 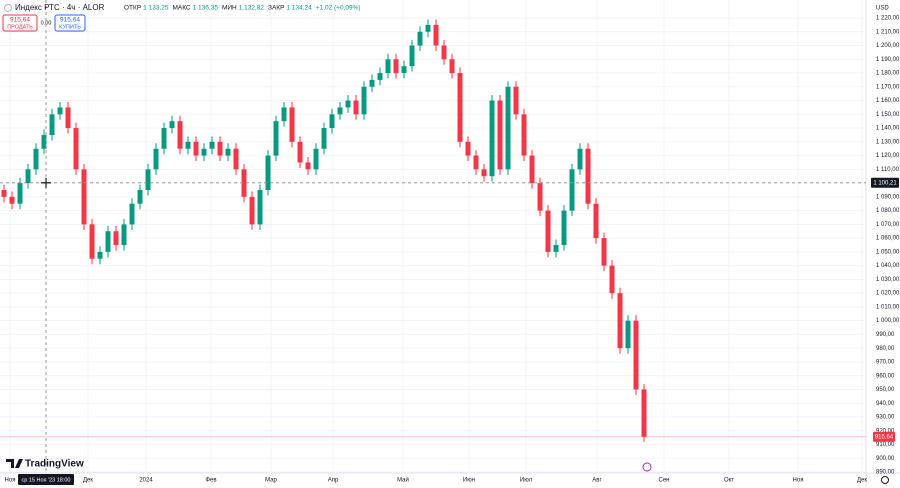 I want to click on y-tick-label: 1 180,00, so click(x=888, y=74).